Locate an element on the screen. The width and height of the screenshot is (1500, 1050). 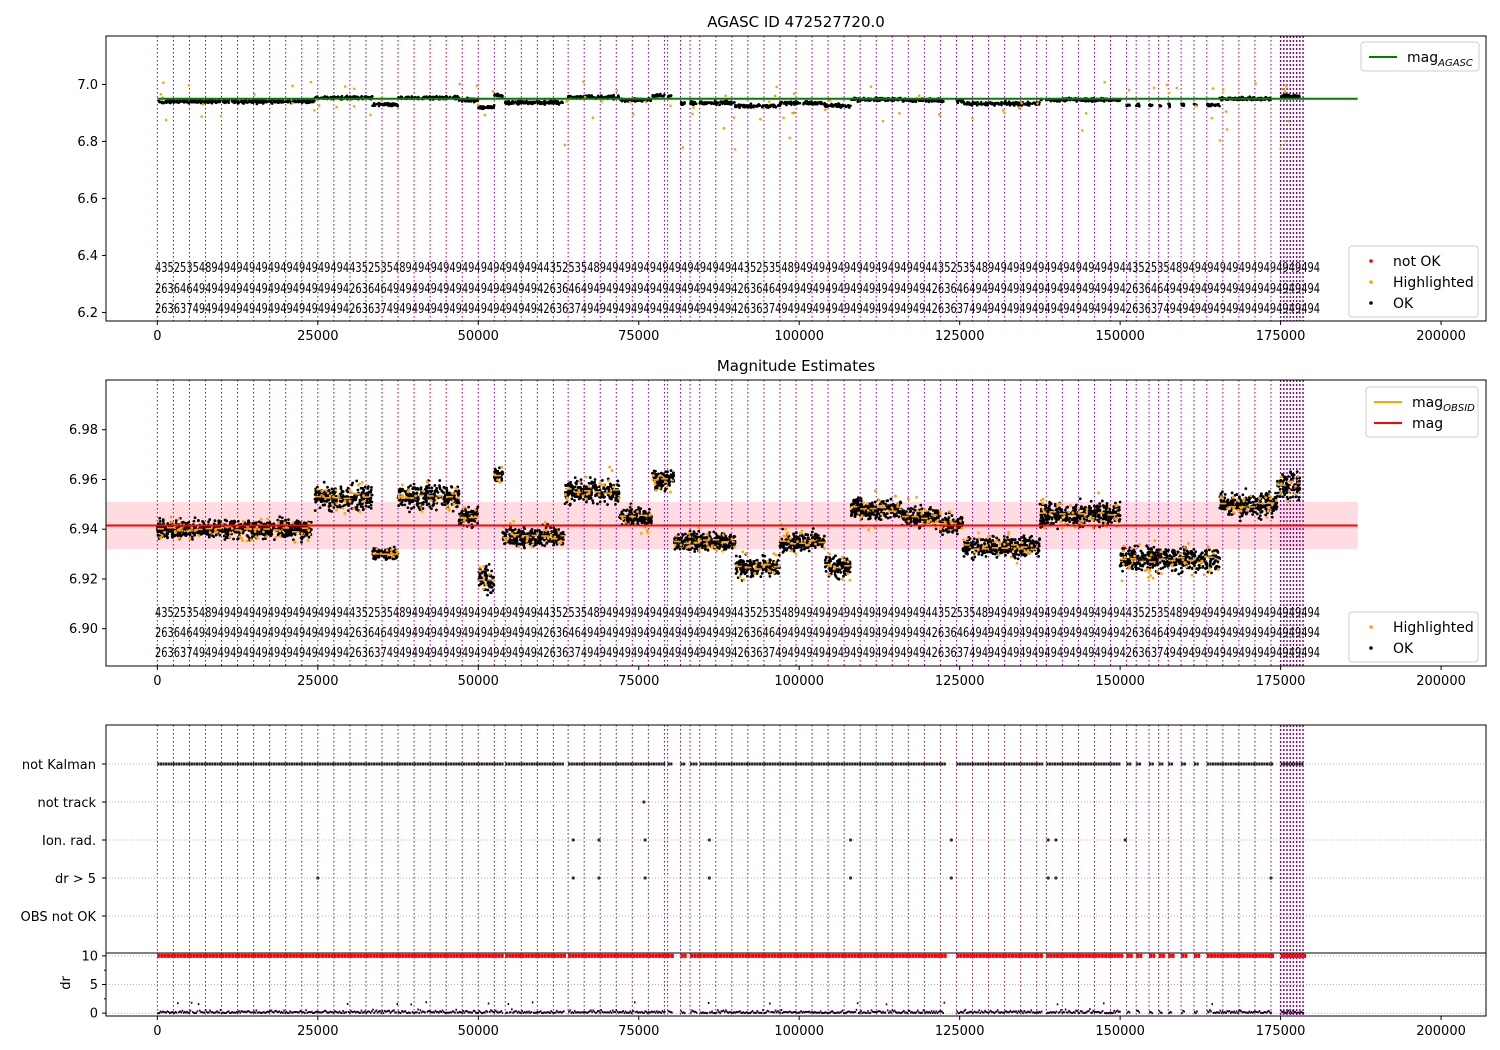
panel1-title: AGASC ID 472527720.0 is located at coordinates (796, 22).